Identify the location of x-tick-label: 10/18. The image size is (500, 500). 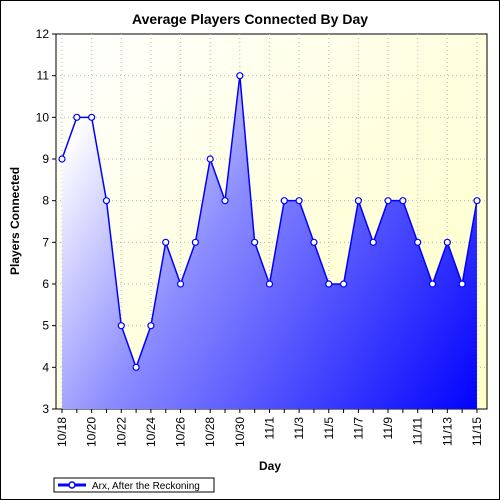
(62, 432).